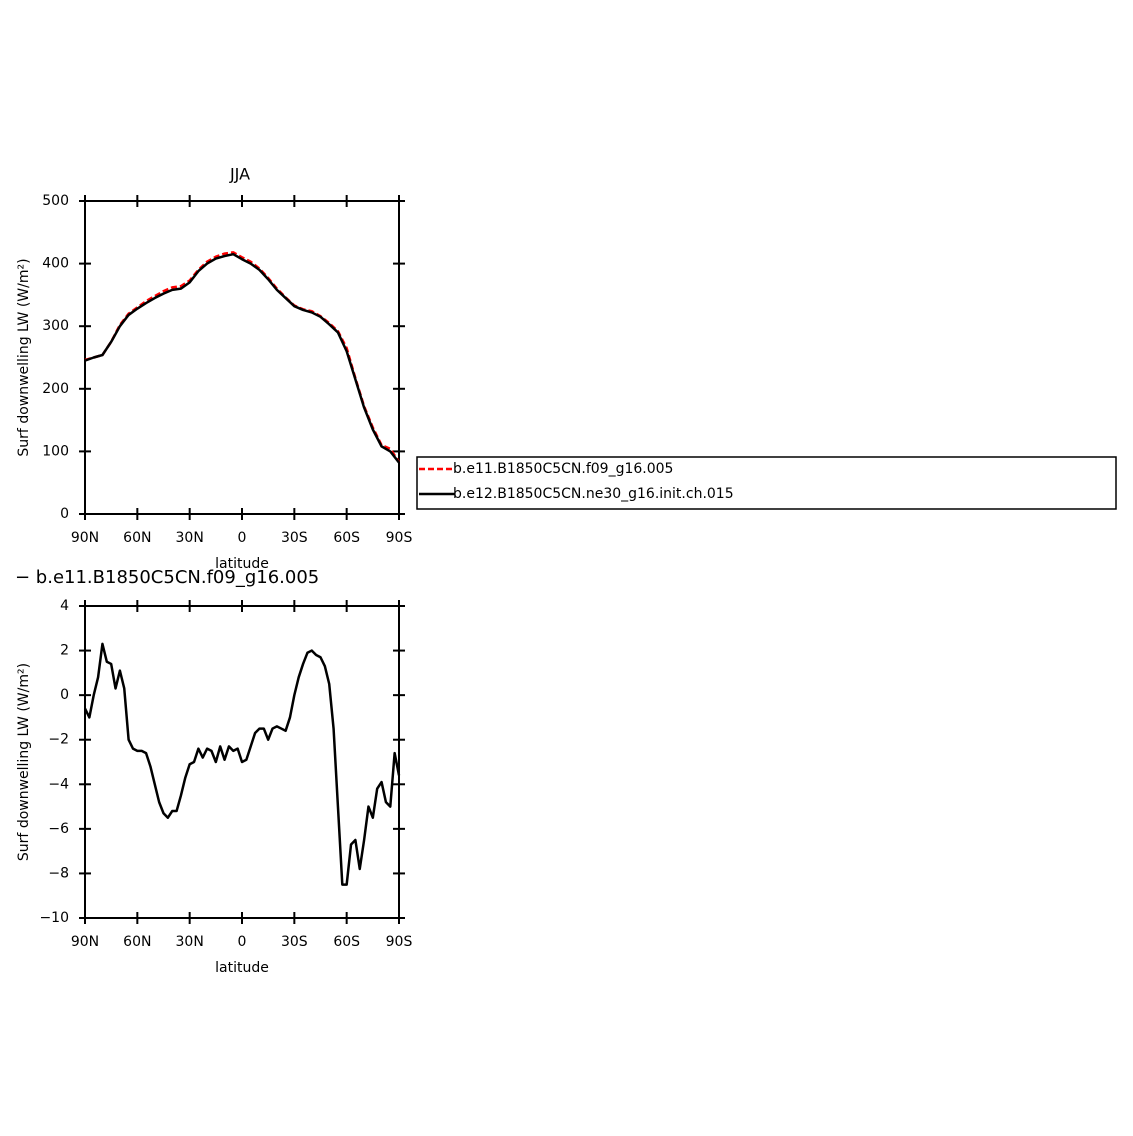 This screenshot has width=1133, height=1136. I want to click on y-tick-label: 400, so click(55, 264).